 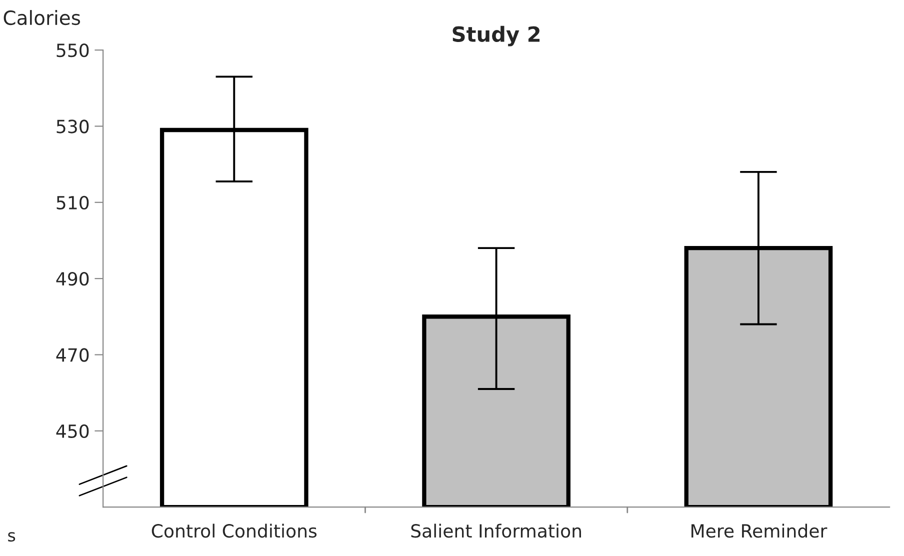 What do you see at coordinates (72, 355) in the screenshot?
I see `y-tick-label: 470` at bounding box center [72, 355].